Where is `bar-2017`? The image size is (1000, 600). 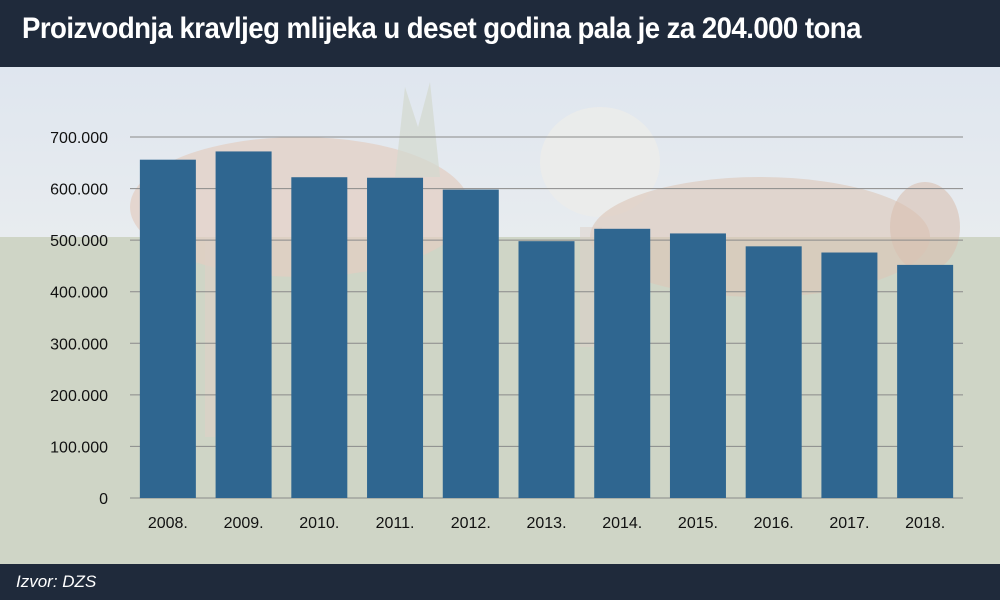 bar-2017 is located at coordinates (849, 375).